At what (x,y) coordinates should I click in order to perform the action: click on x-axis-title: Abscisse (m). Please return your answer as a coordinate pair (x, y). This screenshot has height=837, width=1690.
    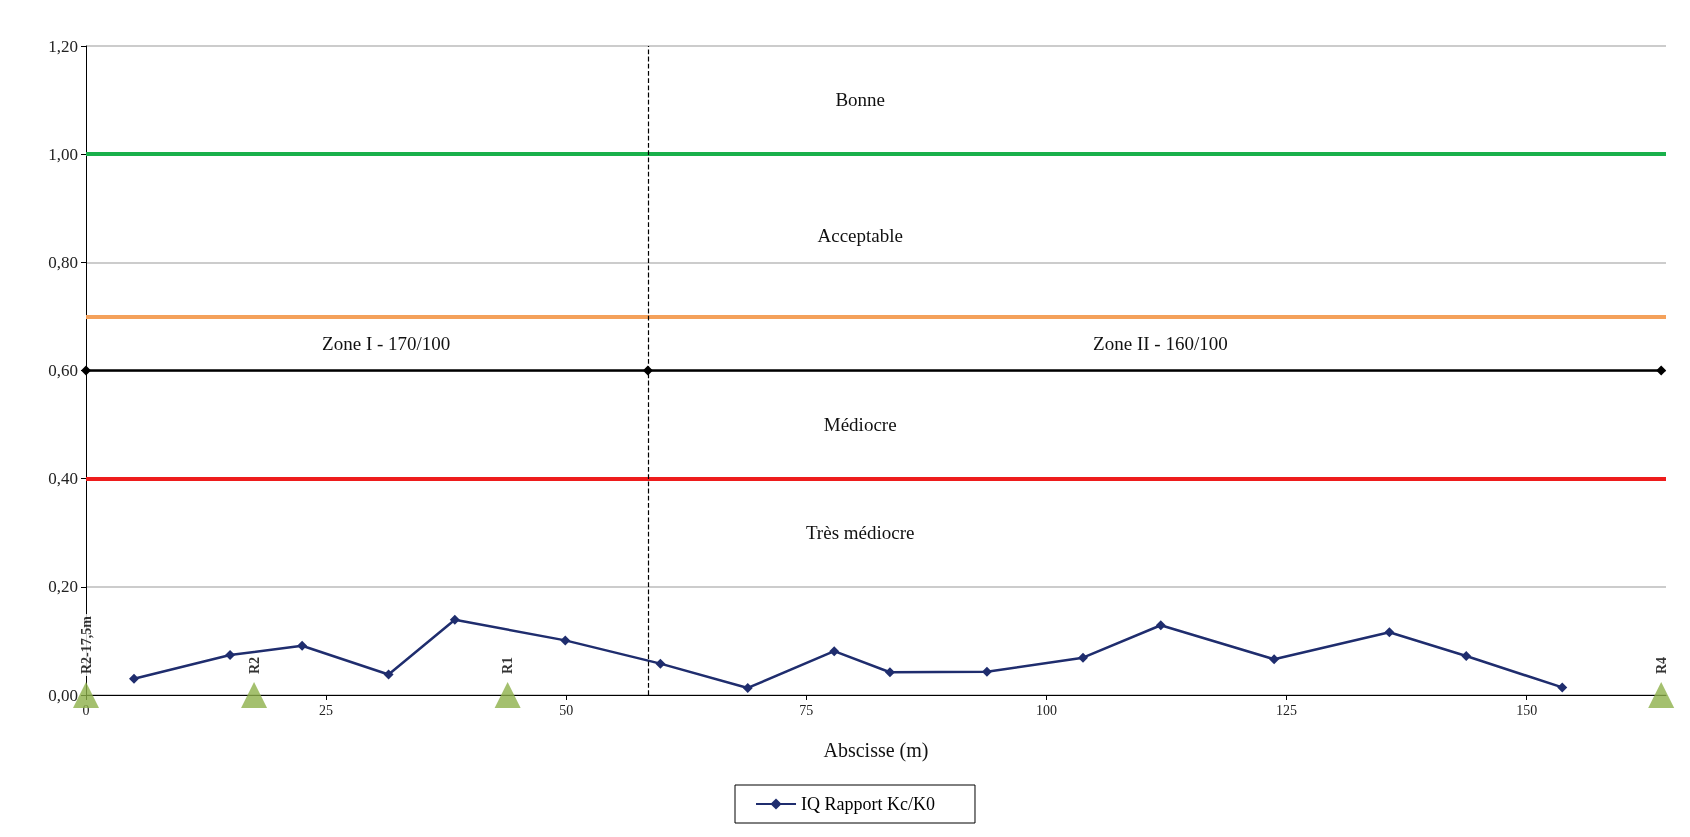
    Looking at the image, I should click on (876, 750).